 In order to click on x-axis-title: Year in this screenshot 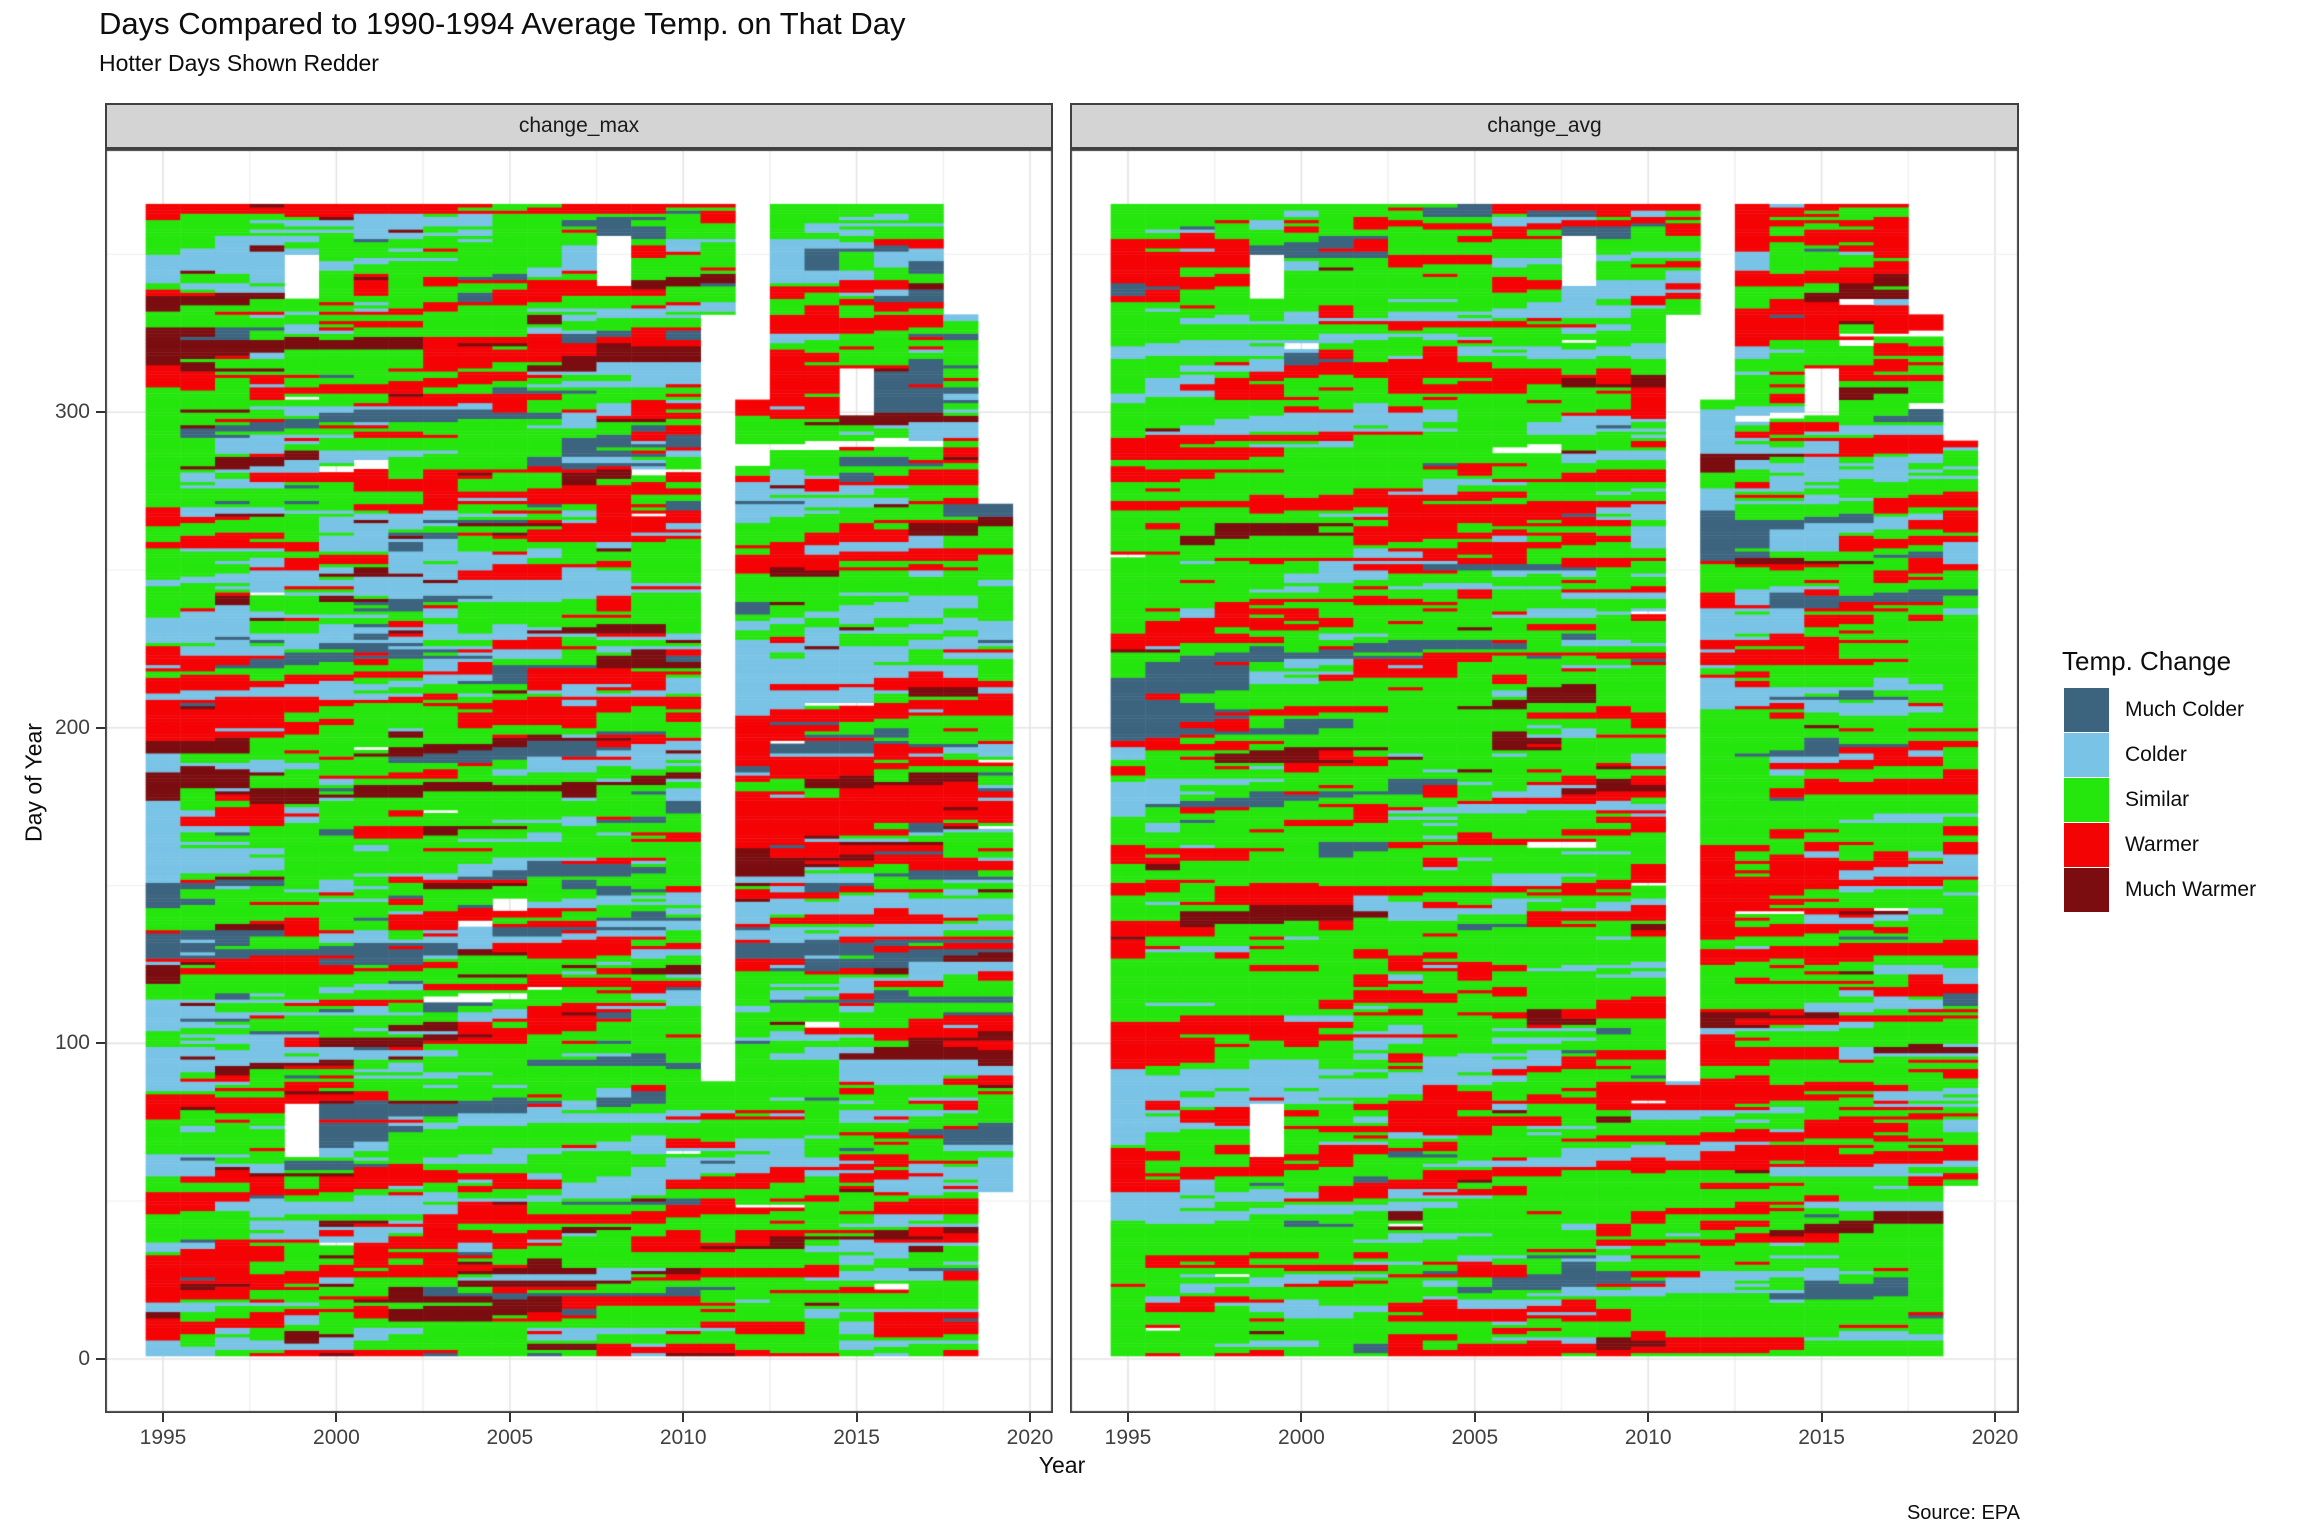, I will do `click(1062, 1465)`.